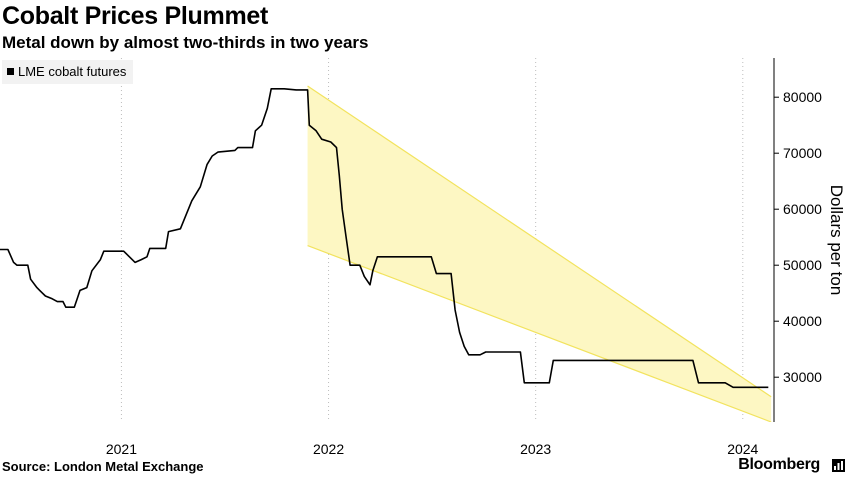 The image size is (848, 477). Describe the element at coordinates (779, 464) in the screenshot. I see `brand-logo: Bloomberg` at that location.